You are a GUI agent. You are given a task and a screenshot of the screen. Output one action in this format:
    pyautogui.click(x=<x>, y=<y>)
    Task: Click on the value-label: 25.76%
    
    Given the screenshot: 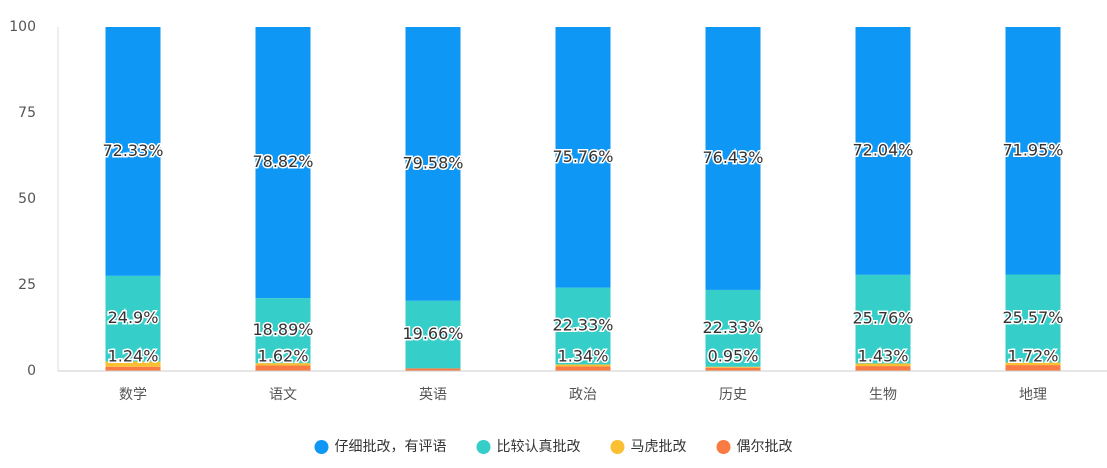 What is the action you would take?
    pyautogui.click(x=882, y=318)
    